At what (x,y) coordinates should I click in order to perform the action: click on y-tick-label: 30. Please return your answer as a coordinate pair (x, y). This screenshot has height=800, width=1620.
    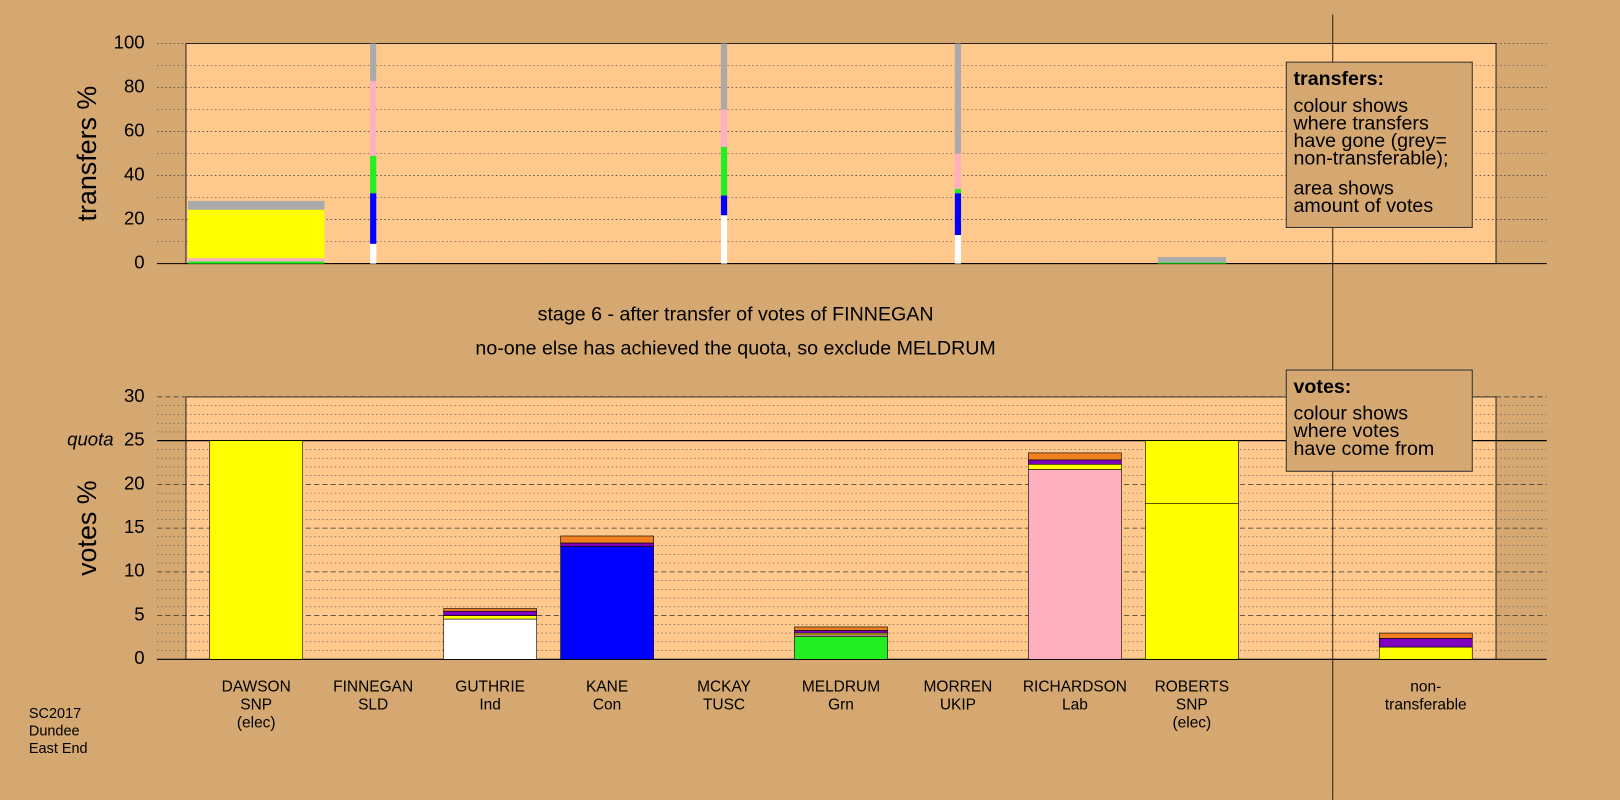
    Looking at the image, I should click on (134, 395).